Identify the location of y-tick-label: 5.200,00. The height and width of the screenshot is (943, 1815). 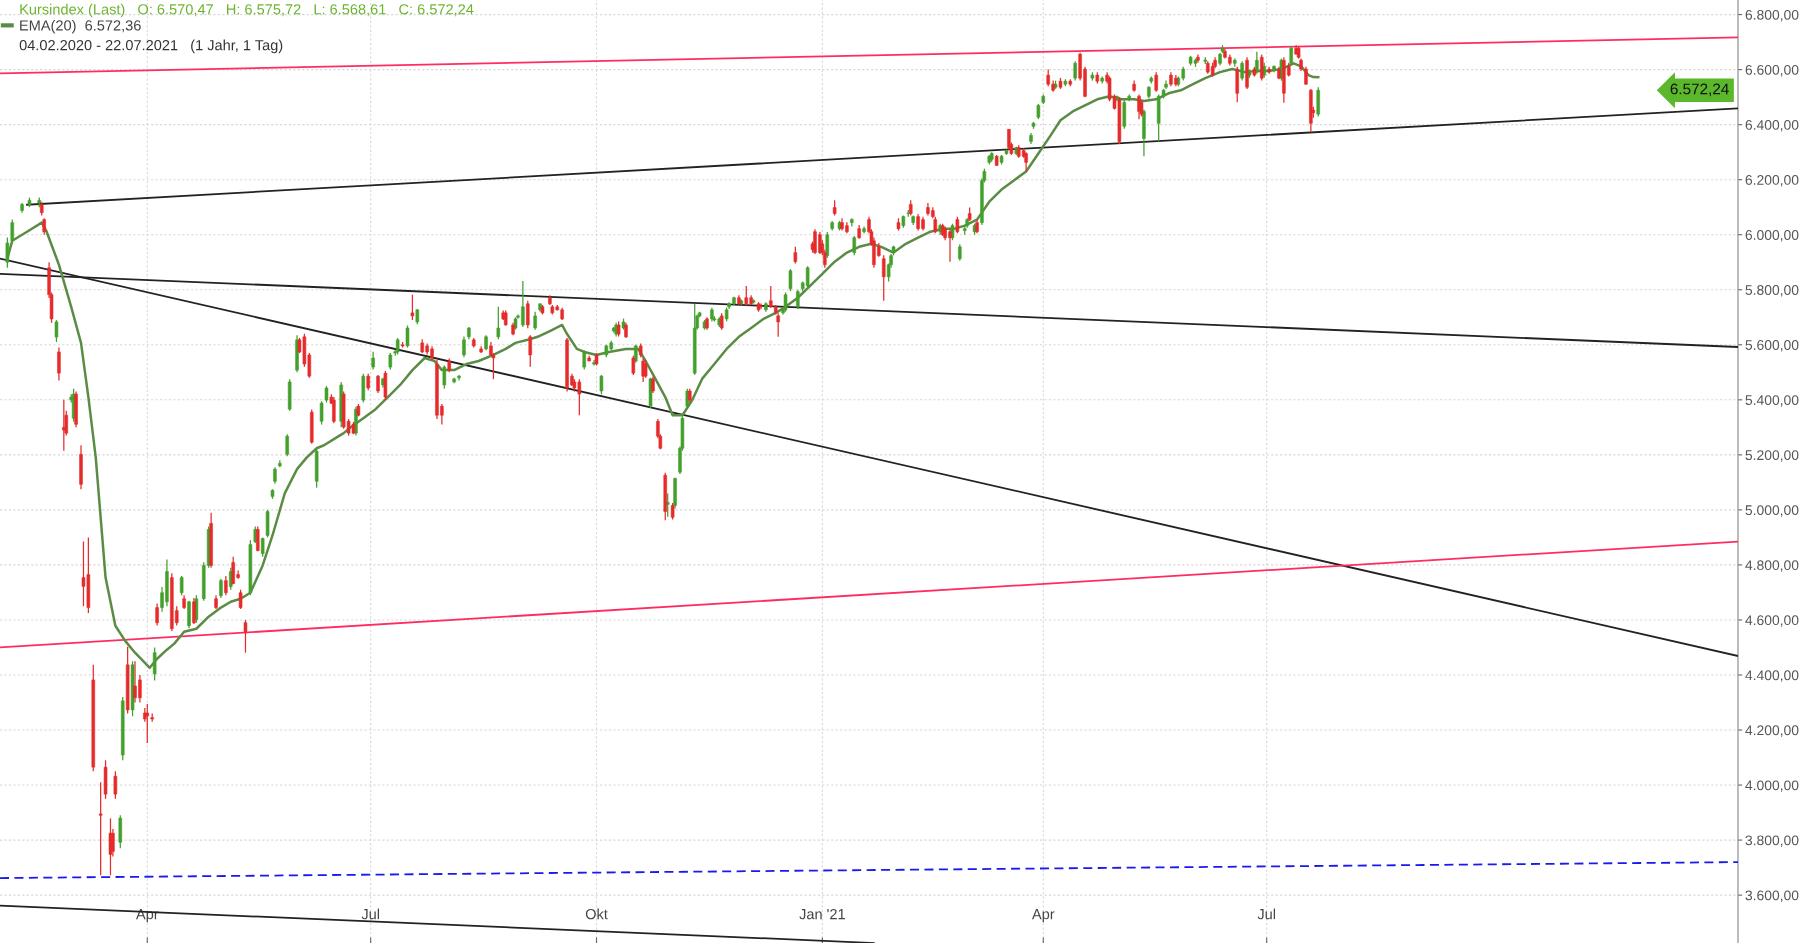
(1772, 456).